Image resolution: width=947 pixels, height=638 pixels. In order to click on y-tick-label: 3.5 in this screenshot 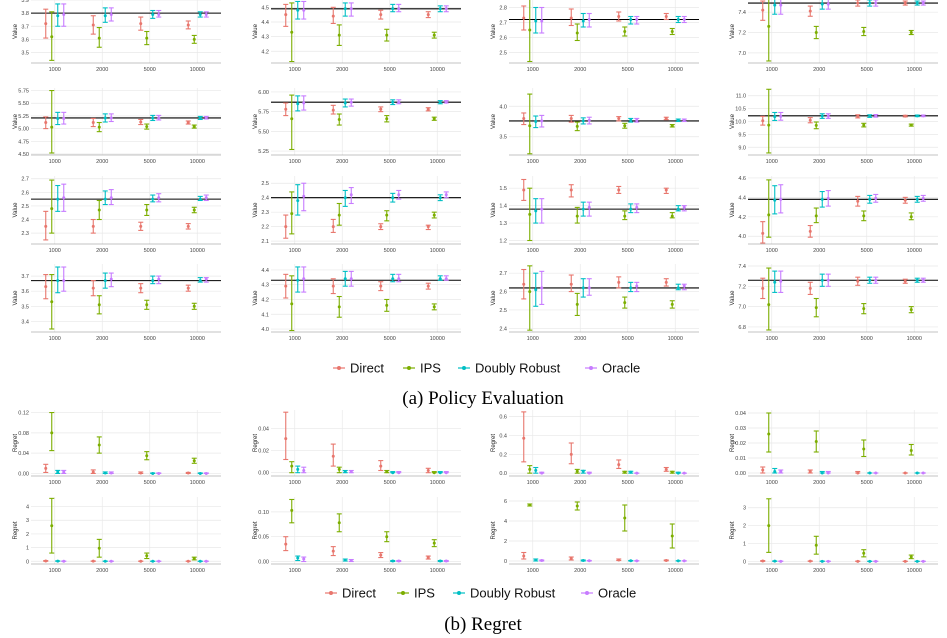, I will do `click(25, 54)`.